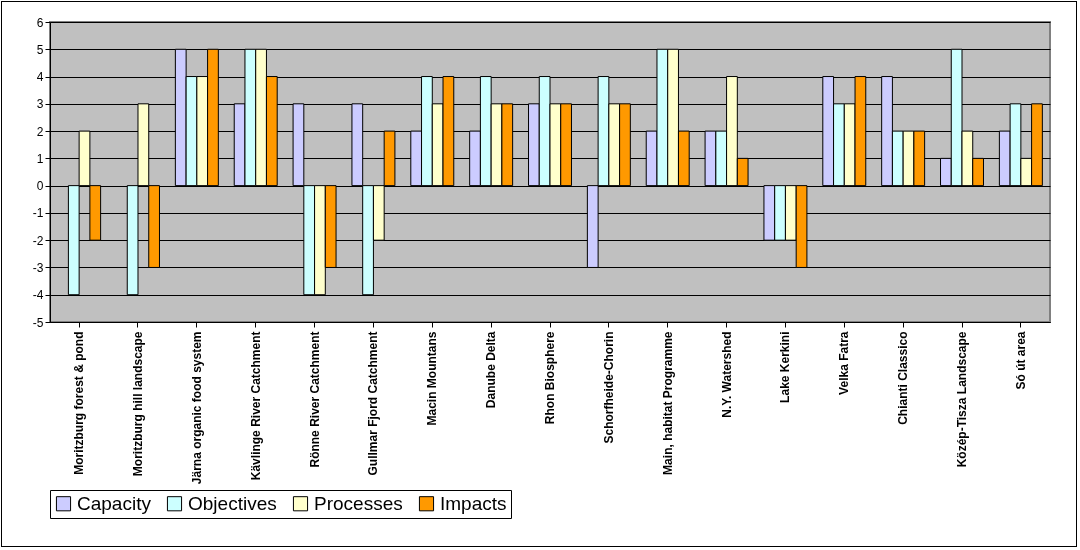  What do you see at coordinates (114, 503) in the screenshot?
I see `legend-label: Capacity` at bounding box center [114, 503].